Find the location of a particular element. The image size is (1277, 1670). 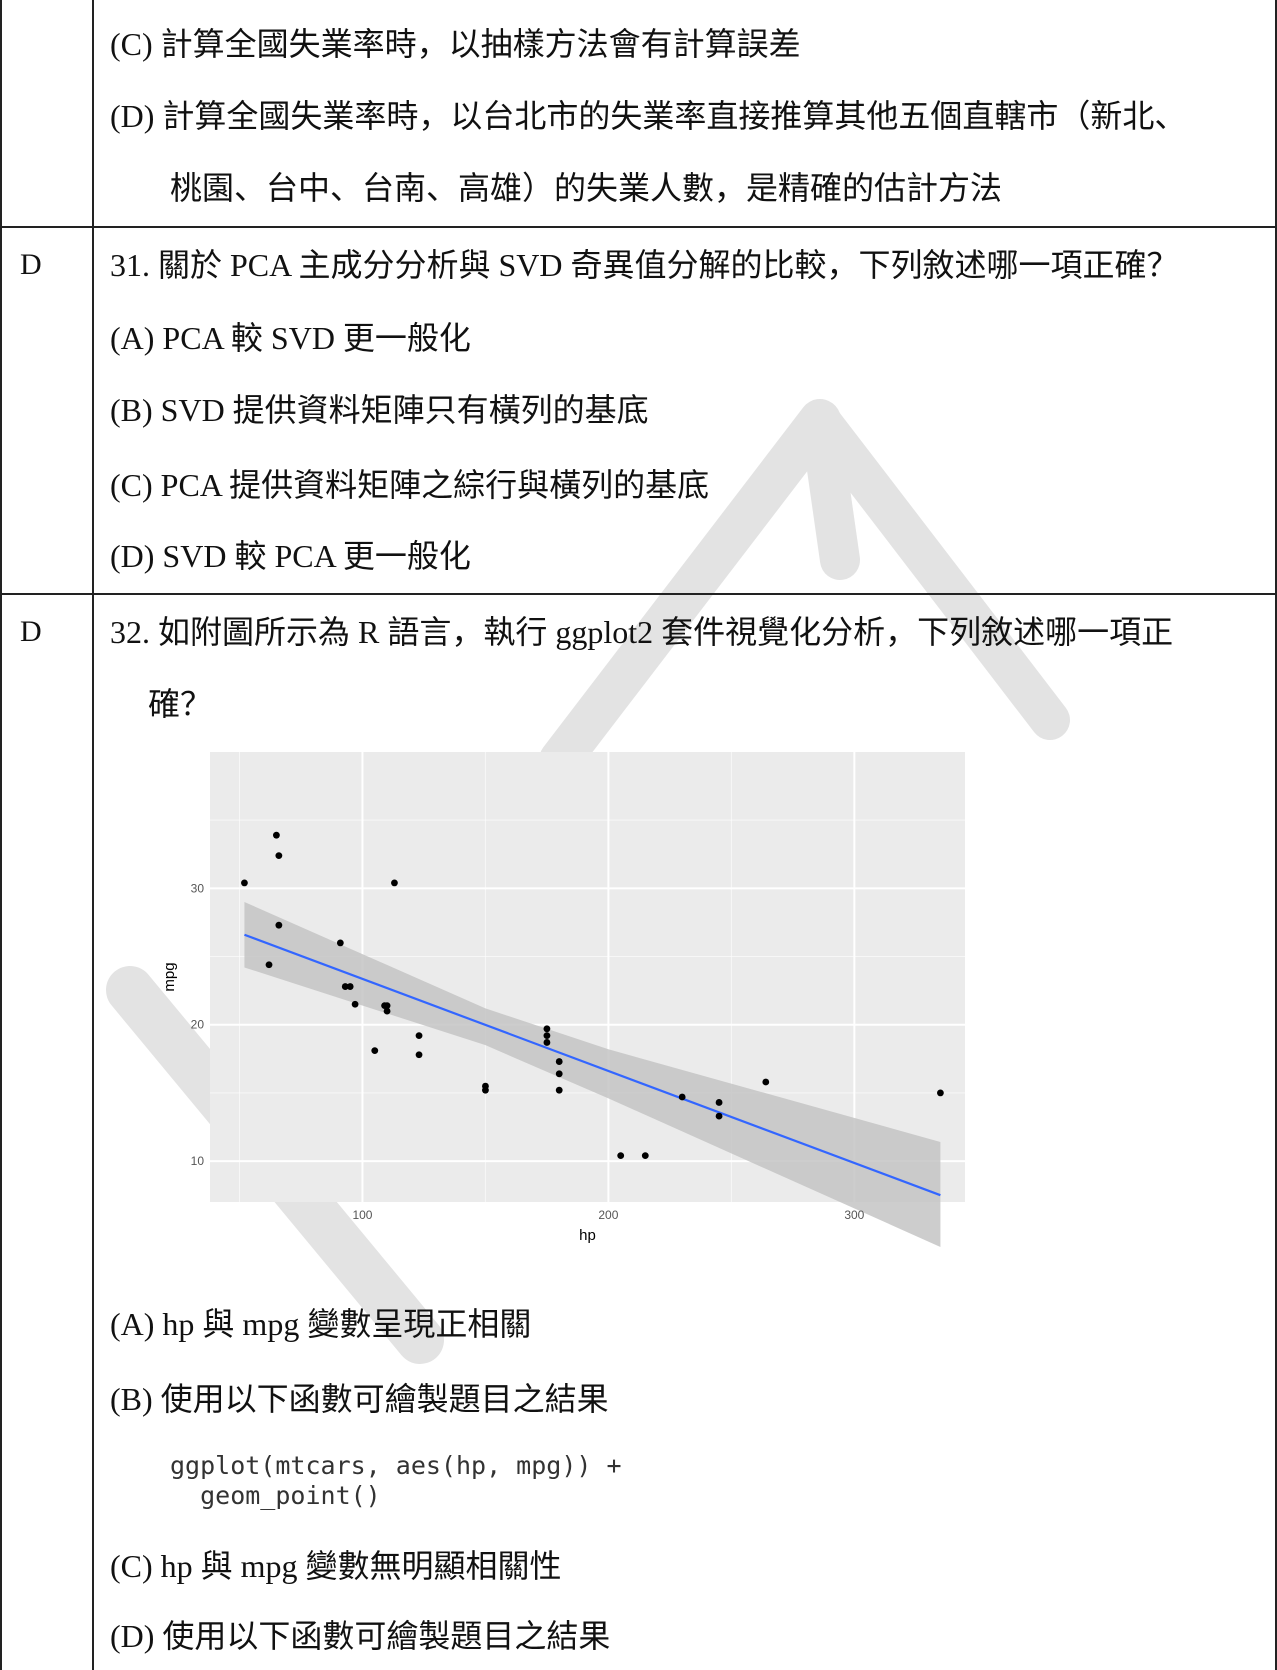

option-d-prev-cont: 桃園、台中、台南、高雄）的失業人數，是精確的估計方法 is located at coordinates (586, 188).